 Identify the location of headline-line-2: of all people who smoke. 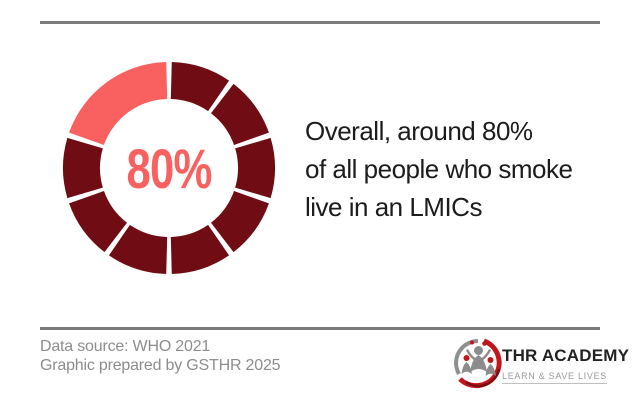
(439, 169).